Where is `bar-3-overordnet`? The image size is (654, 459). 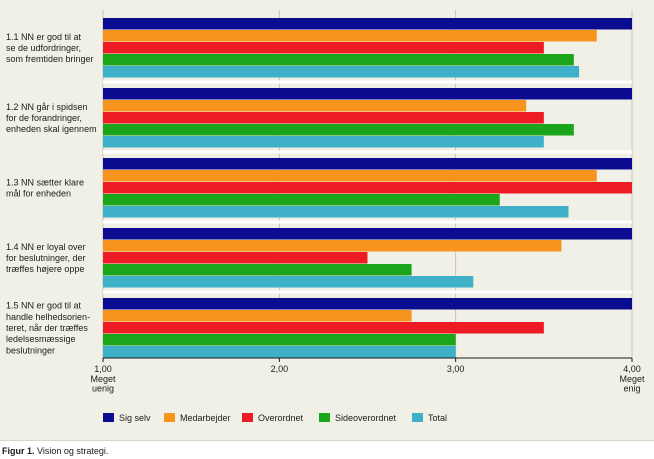
bar-3-overordnet is located at coordinates (367, 188).